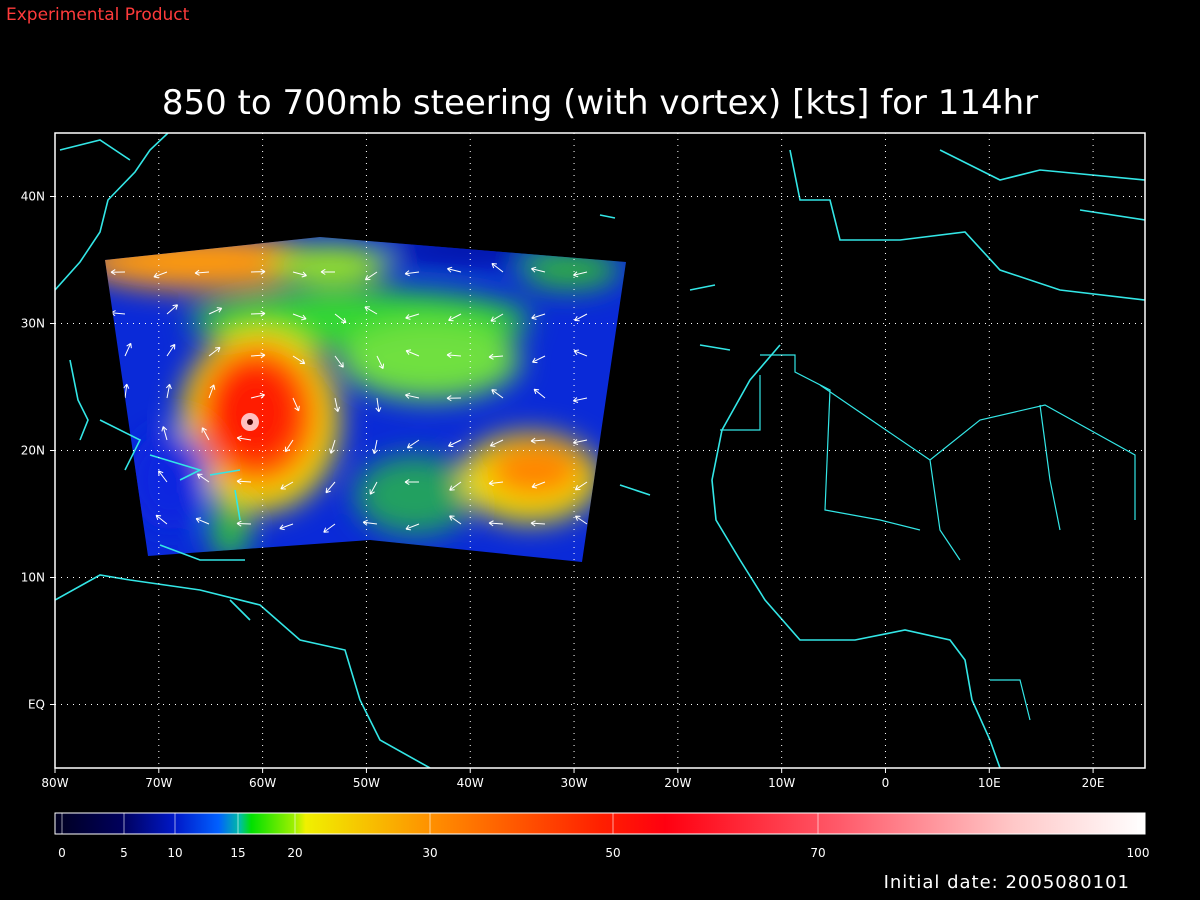 This screenshot has width=1200, height=900. Describe the element at coordinates (33, 451) in the screenshot. I see `y-tick-label: 20N` at that location.